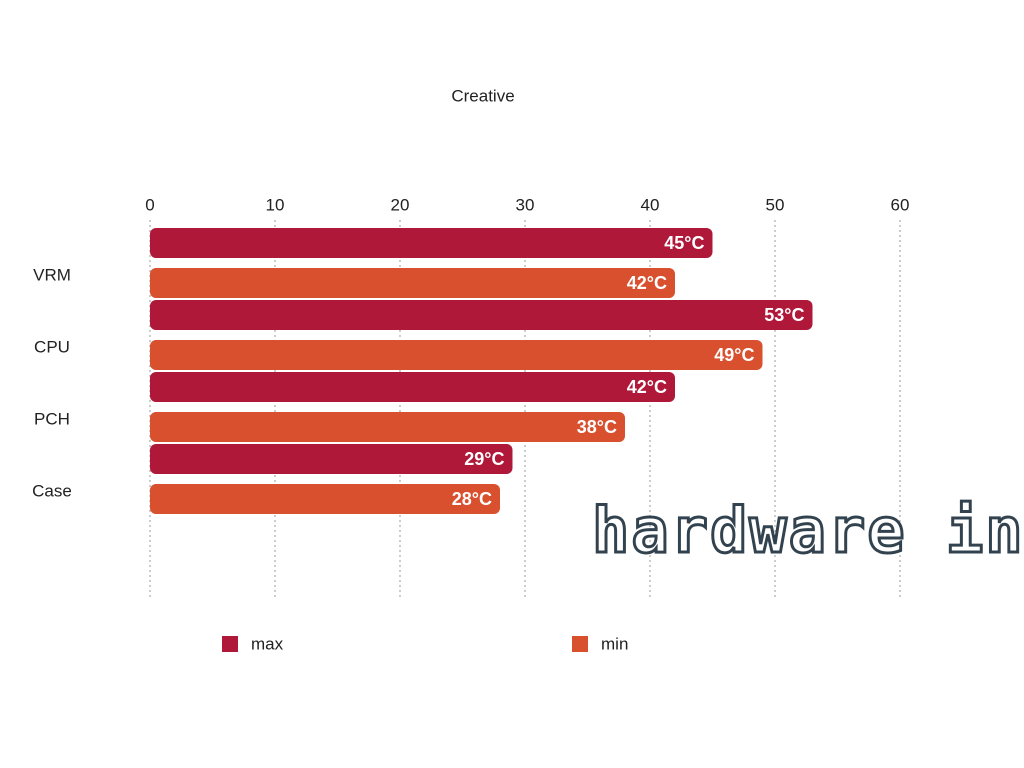 This screenshot has width=1024, height=768. What do you see at coordinates (808, 530) in the screenshot?
I see `watermark: hardware inside` at bounding box center [808, 530].